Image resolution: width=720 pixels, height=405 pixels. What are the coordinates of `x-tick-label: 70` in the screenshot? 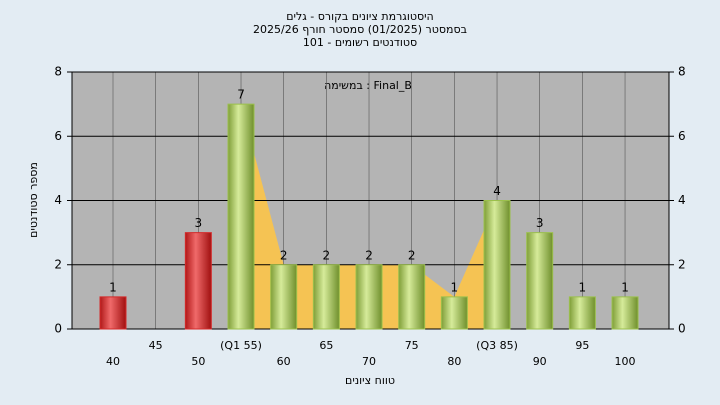 It's located at (369, 361).